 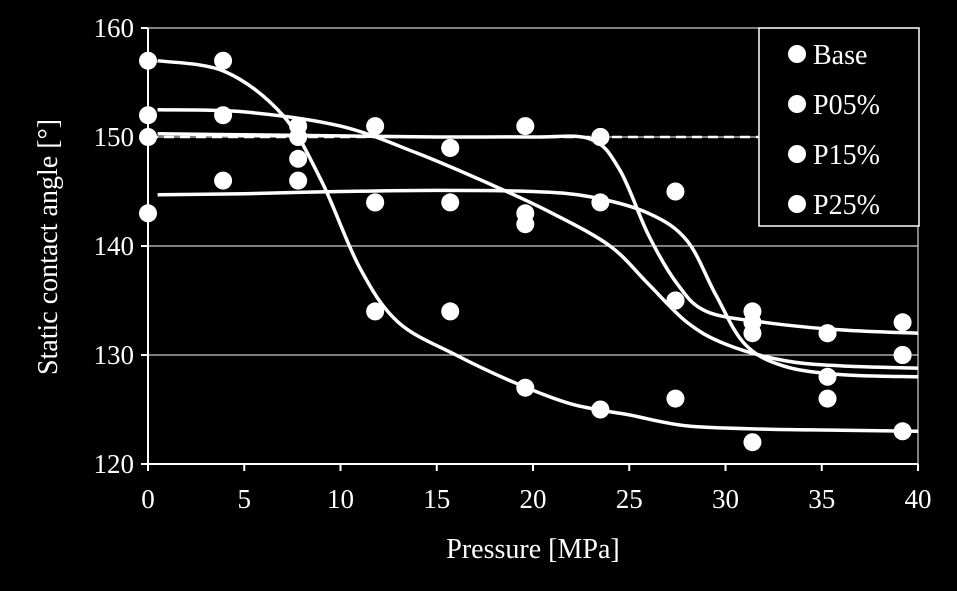 What do you see at coordinates (846, 205) in the screenshot?
I see `legend-label-p25: P25%` at bounding box center [846, 205].